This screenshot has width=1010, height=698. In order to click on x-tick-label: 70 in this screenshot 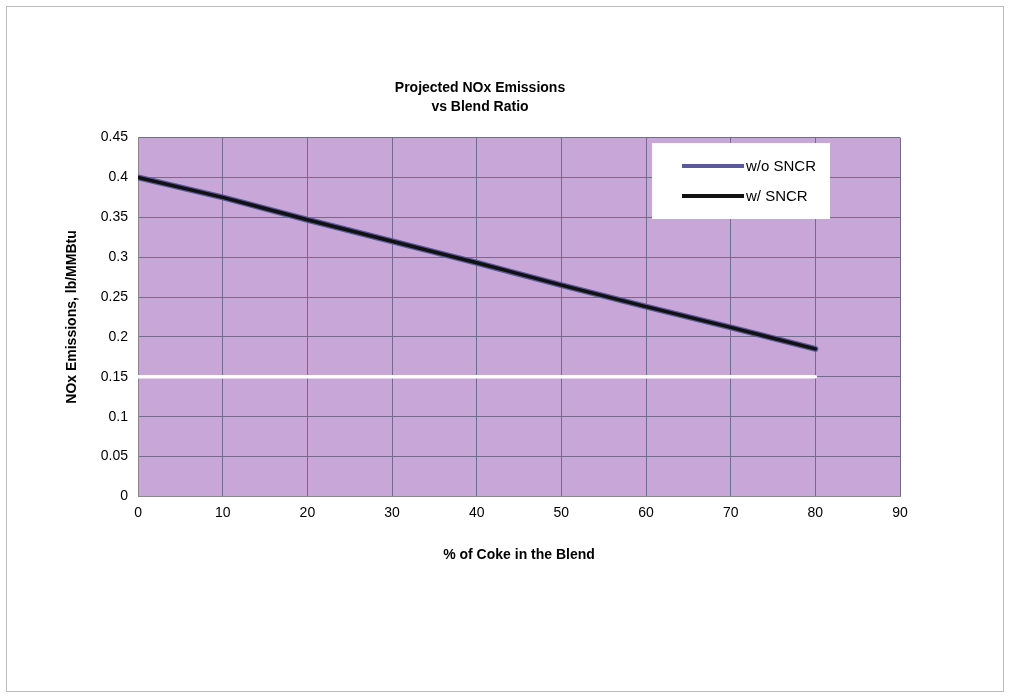, I will do `click(730, 511)`.